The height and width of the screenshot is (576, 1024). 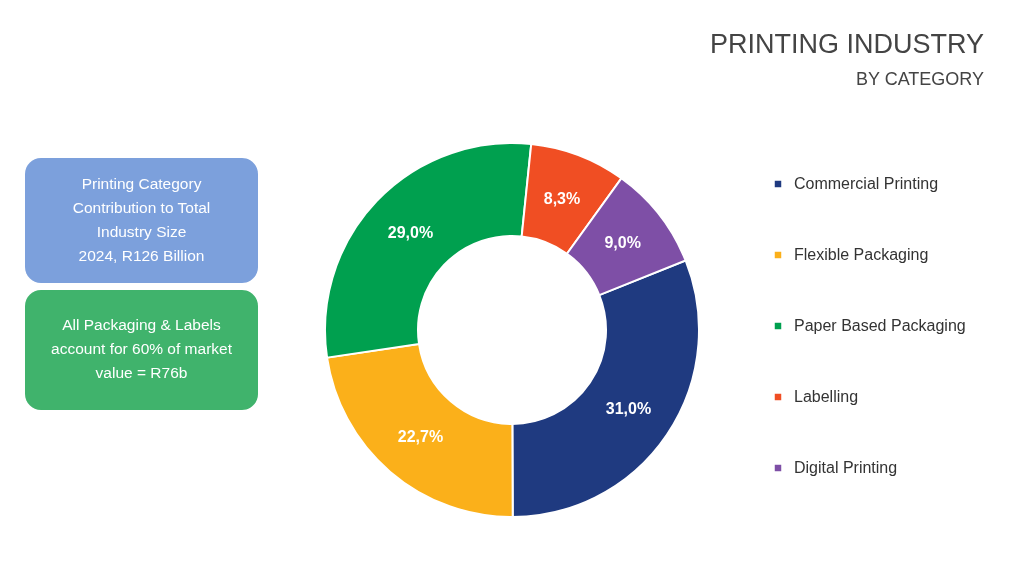 What do you see at coordinates (826, 396) in the screenshot?
I see `legend-label: Labelling` at bounding box center [826, 396].